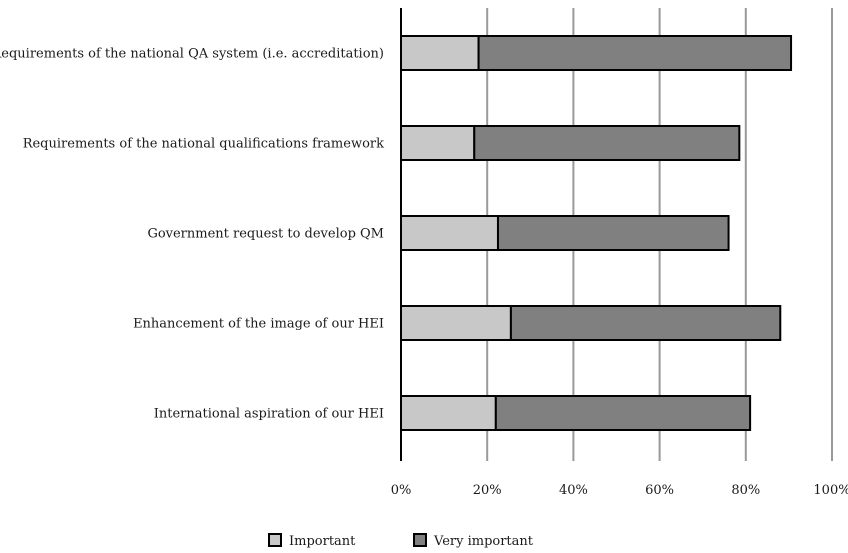 This screenshot has height=553, width=848. I want to click on category-label: Government request to develop QM, so click(265, 234).